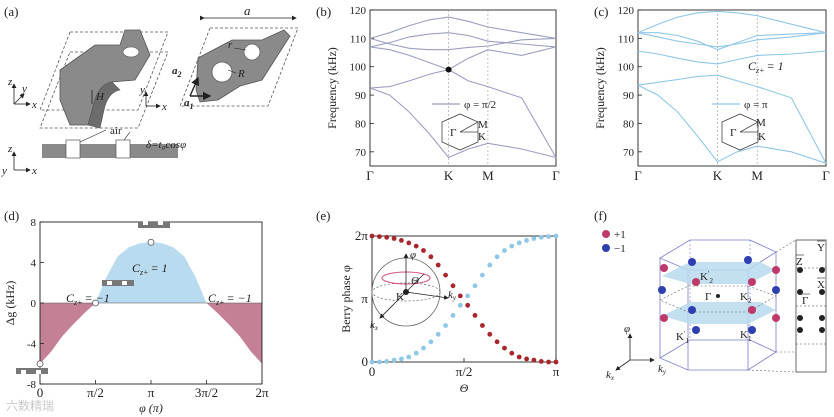 The height and width of the screenshot is (417, 834). What do you see at coordinates (34, 171) in the screenshot?
I see `axis3-x-label: x` at bounding box center [34, 171].